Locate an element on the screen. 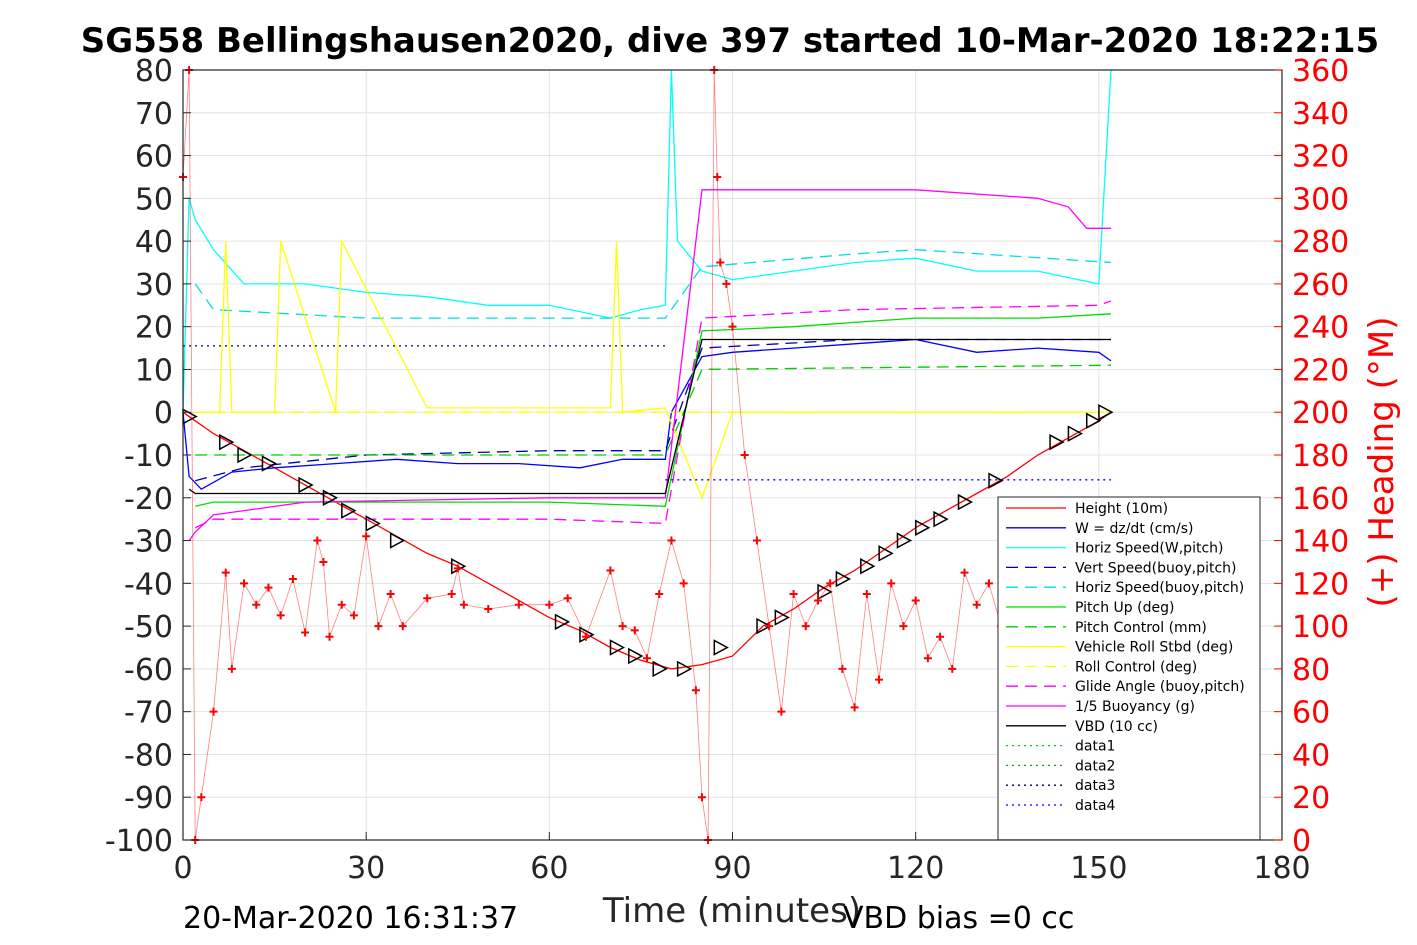 Image resolution: width=1417 pixels, height=945 pixels. footer-vbd-bias: VBD bias =0 cc is located at coordinates (958, 918).